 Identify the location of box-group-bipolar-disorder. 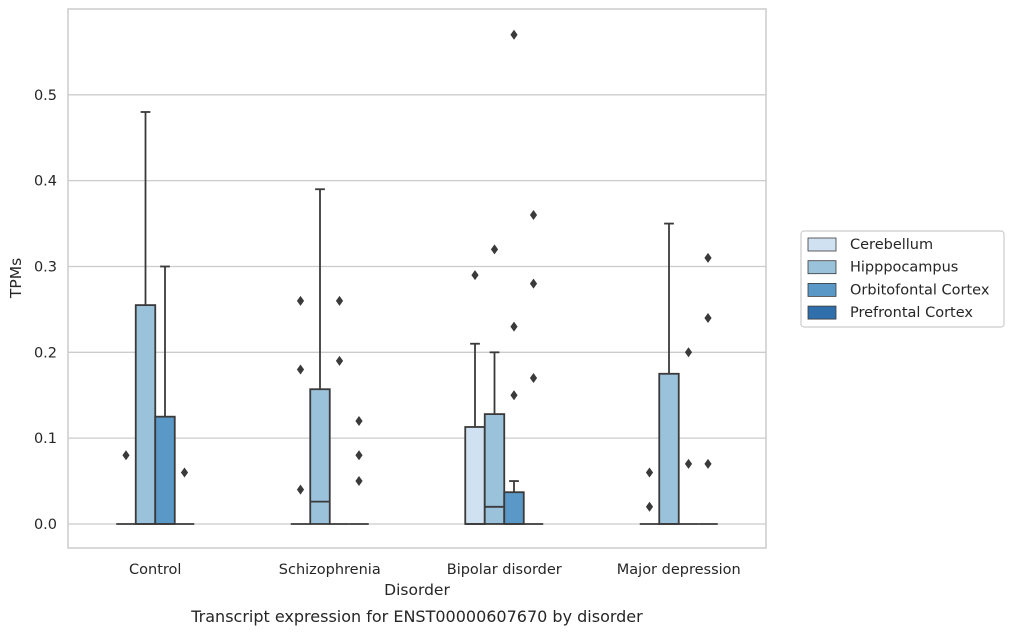
(504, 277).